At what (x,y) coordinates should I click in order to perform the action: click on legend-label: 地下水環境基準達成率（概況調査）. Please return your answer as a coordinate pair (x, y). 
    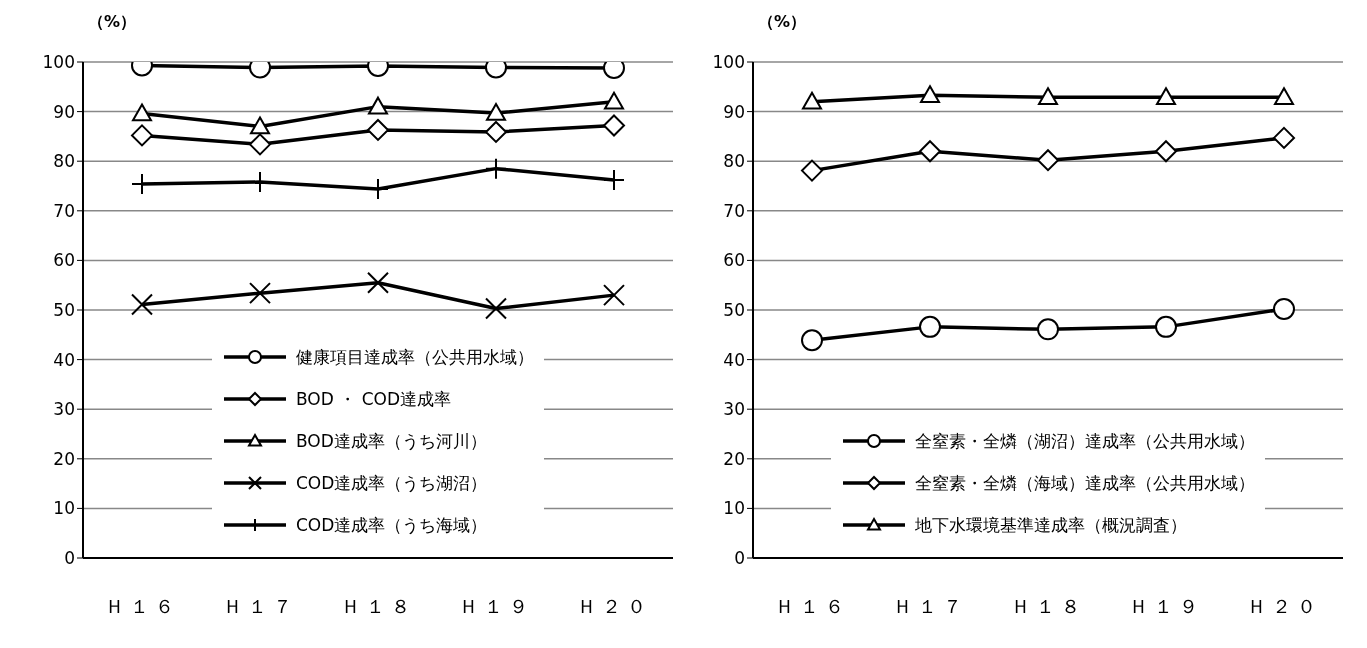
    Looking at the image, I should click on (1051, 525).